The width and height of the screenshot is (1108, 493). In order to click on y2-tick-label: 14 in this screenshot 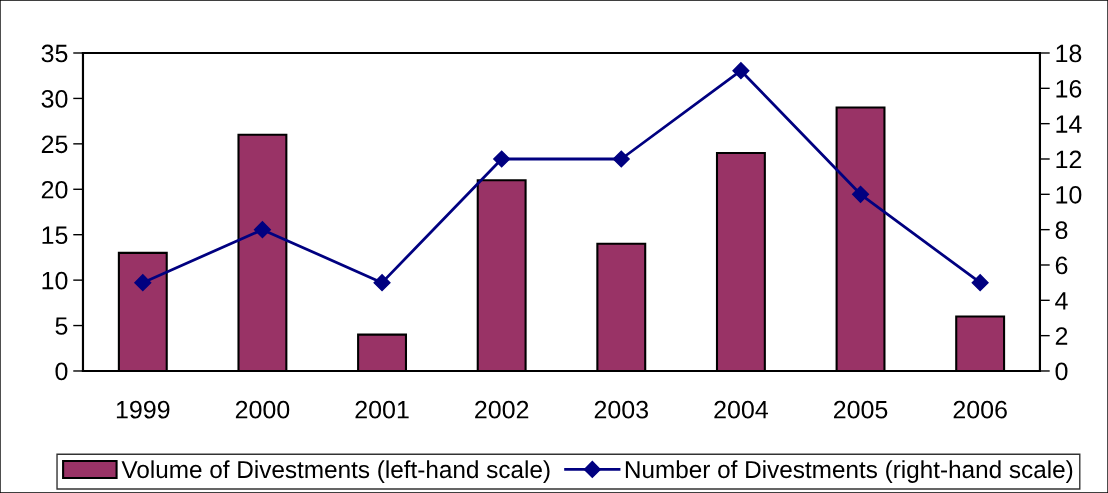, I will do `click(1069, 124)`.